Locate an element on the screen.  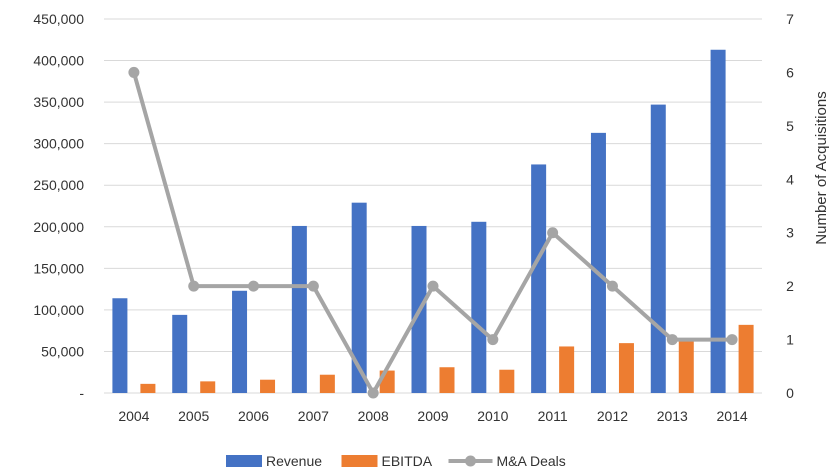
right-tick-label: 2 is located at coordinates (790, 286).